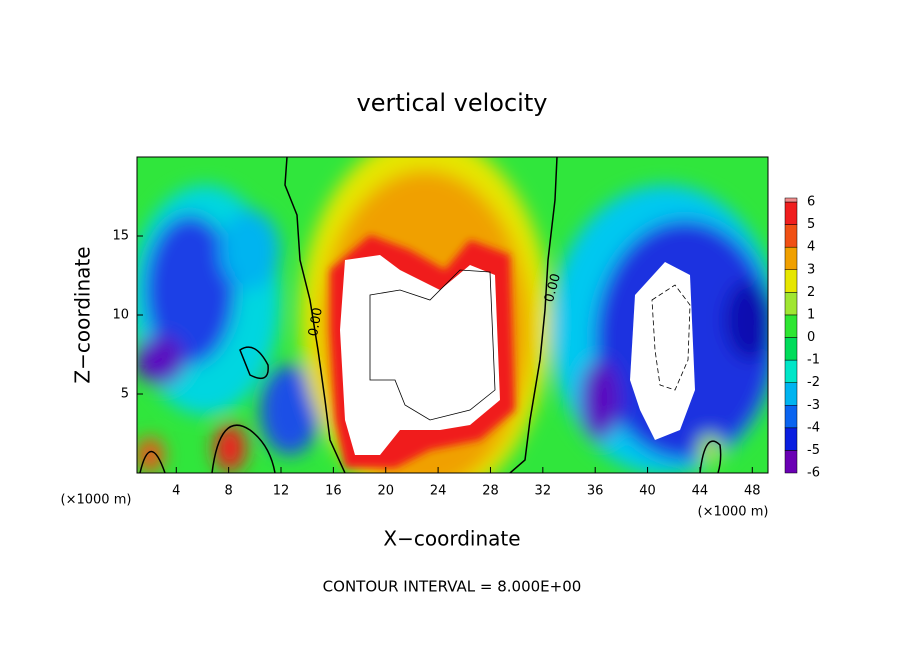  Describe the element at coordinates (228, 491) in the screenshot. I see `x-tick-label: 8` at that location.